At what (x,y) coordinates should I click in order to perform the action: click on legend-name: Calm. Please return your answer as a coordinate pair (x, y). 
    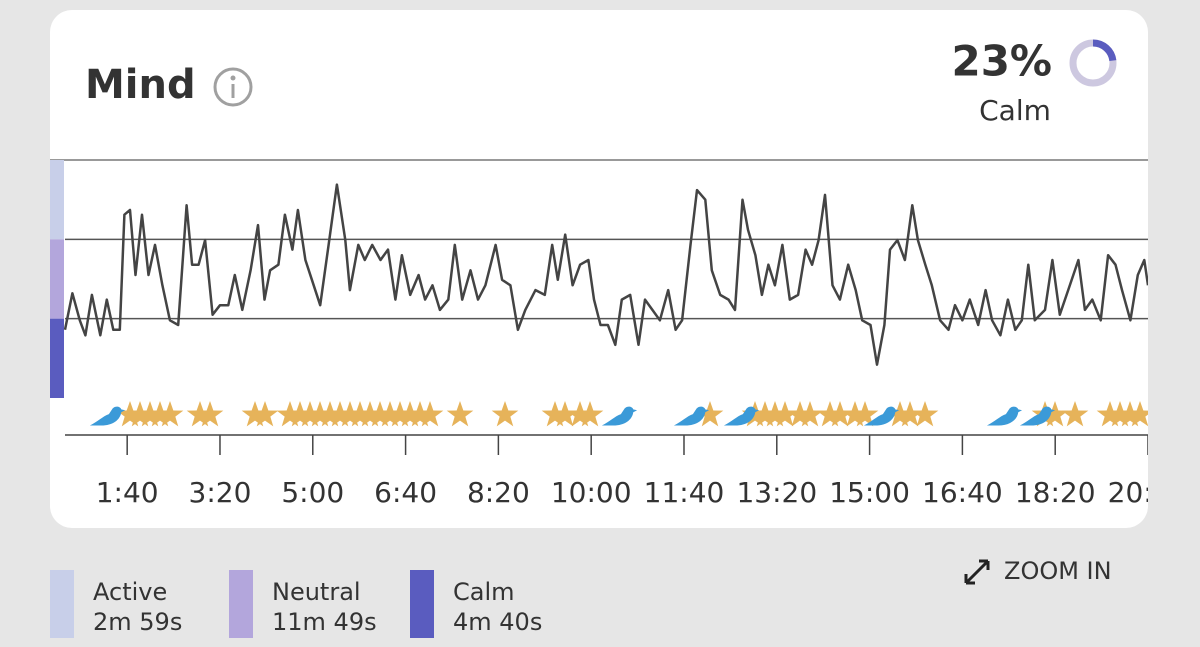
    Looking at the image, I should click on (484, 592).